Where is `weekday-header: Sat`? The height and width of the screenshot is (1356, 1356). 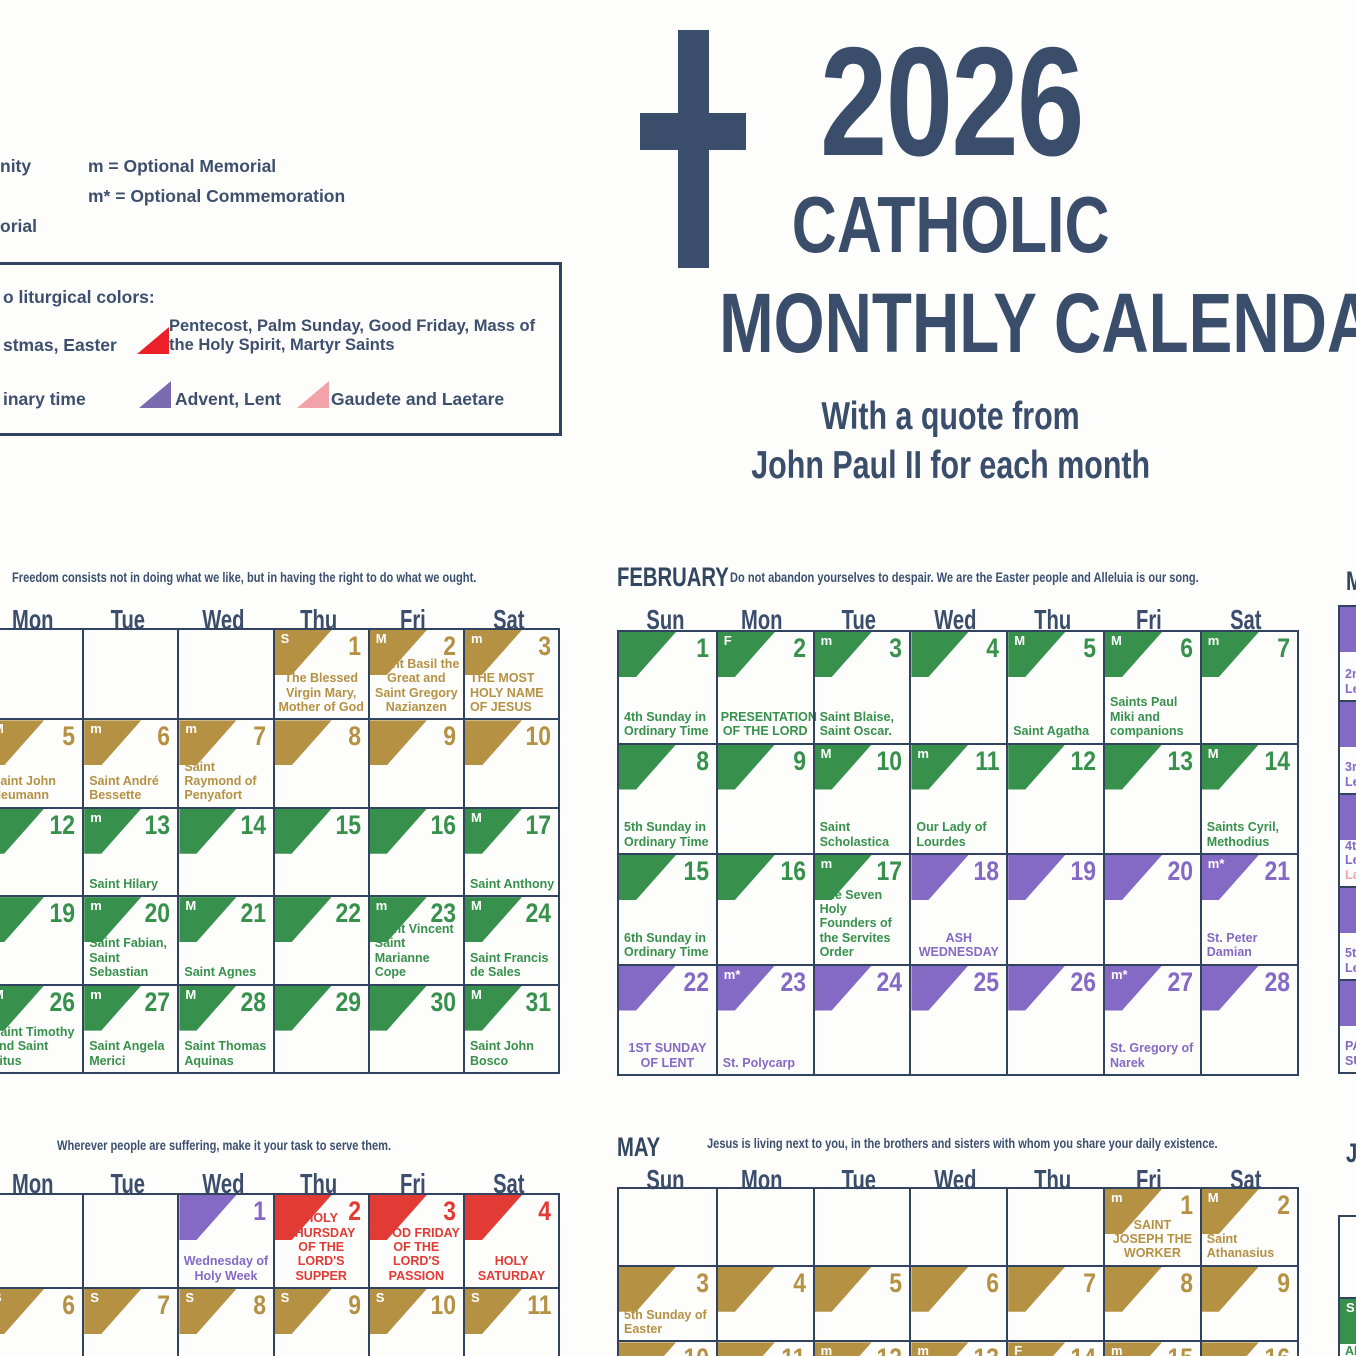
weekday-header: Sat is located at coordinates (1246, 619).